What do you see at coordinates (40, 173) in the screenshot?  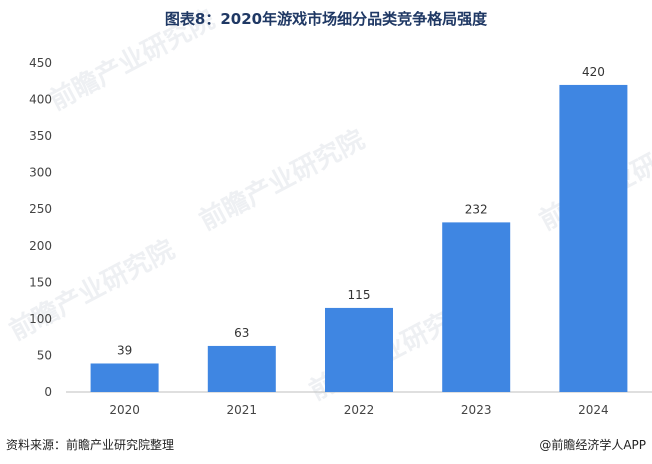 I see `y-tick-label: 300` at bounding box center [40, 173].